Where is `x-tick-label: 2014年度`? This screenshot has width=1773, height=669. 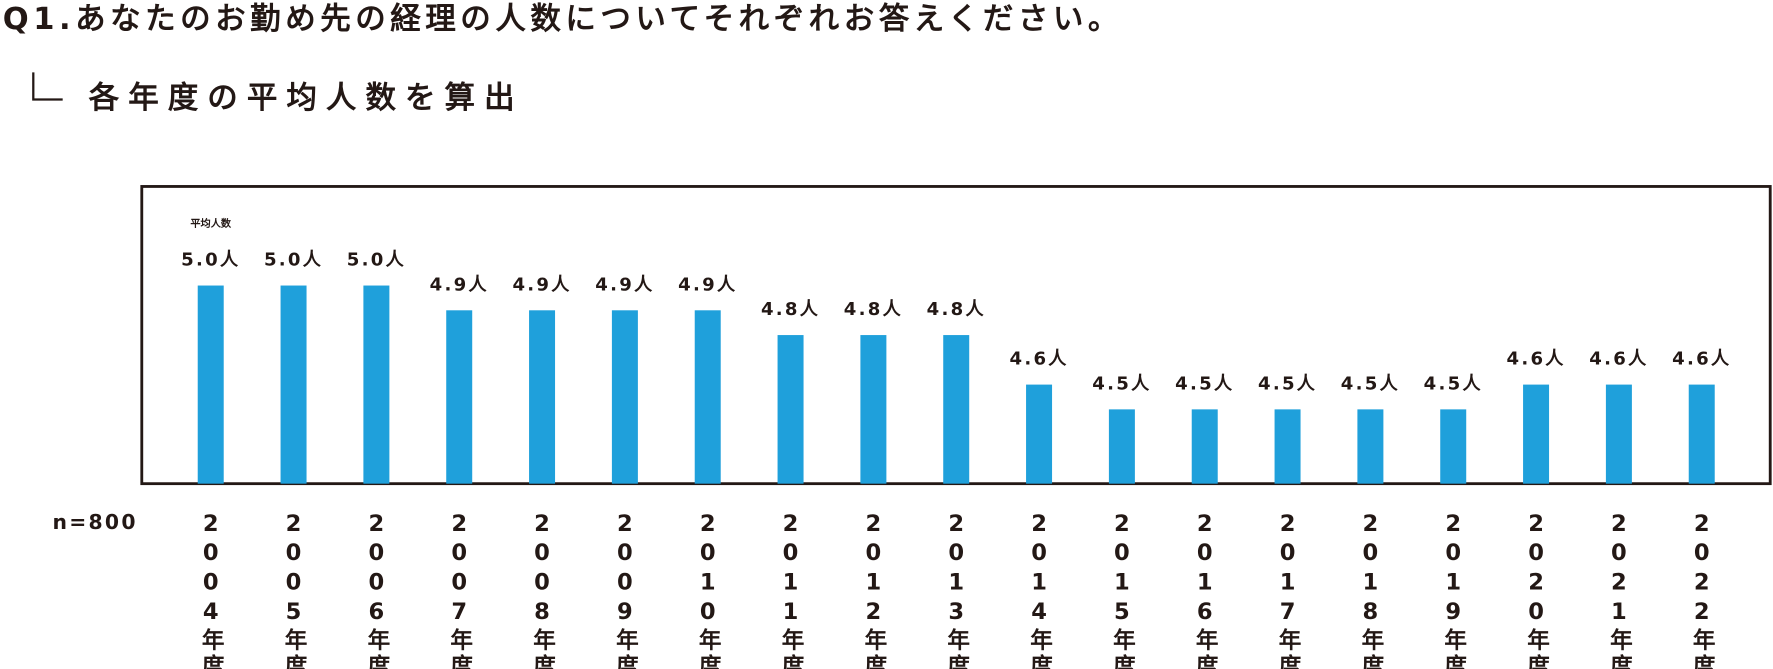 x-tick-label: 2014年度 is located at coordinates (1039, 590).